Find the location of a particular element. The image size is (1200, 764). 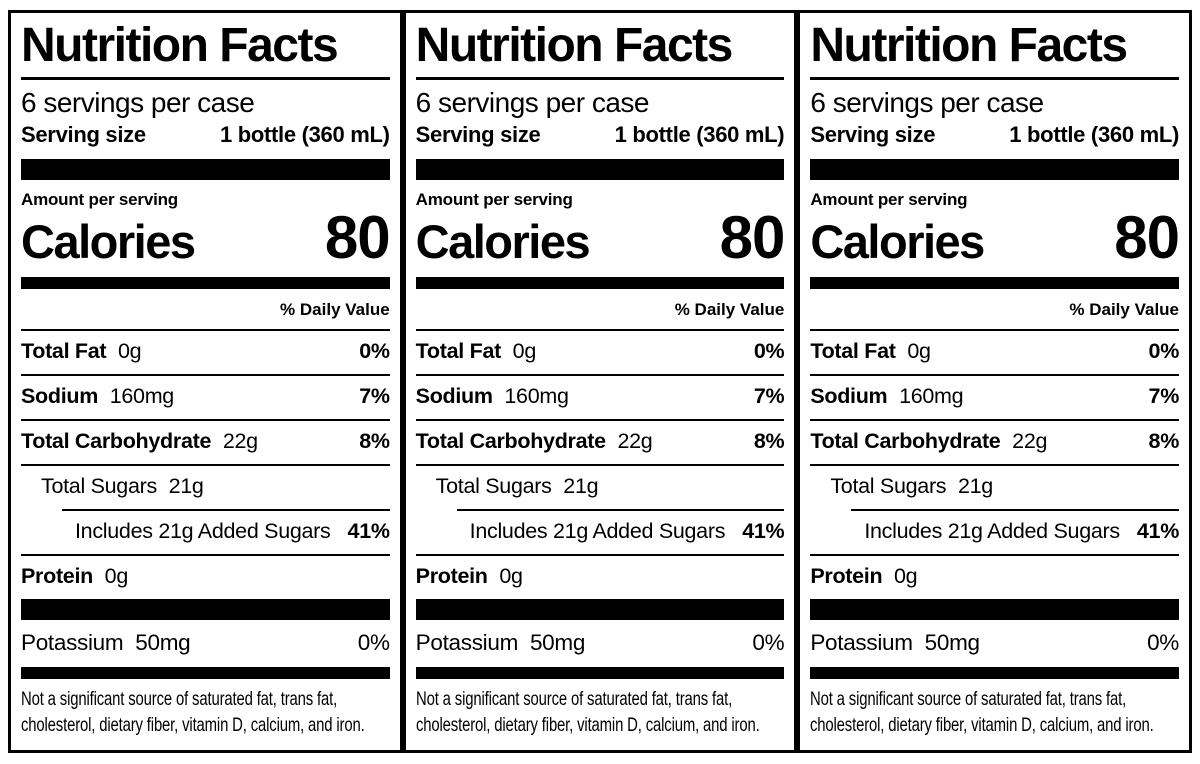

nutrition-facts-title: Nutrition Facts is located at coordinates (205, 49).